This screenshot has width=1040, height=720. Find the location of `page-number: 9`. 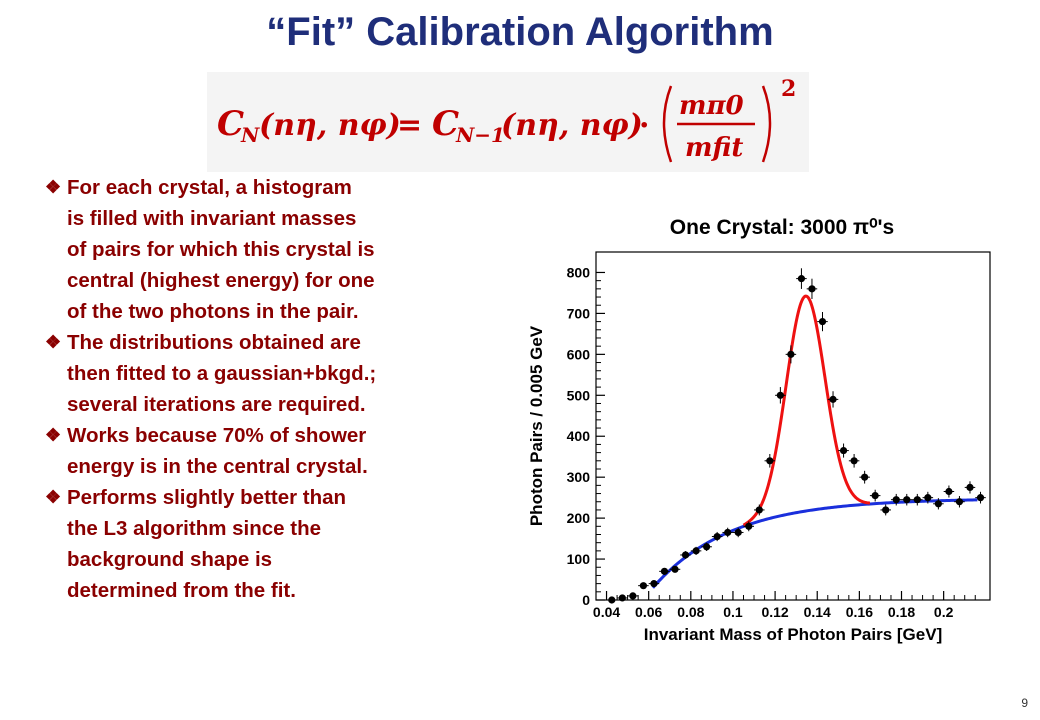

page-number: 9 is located at coordinates (1024, 703).